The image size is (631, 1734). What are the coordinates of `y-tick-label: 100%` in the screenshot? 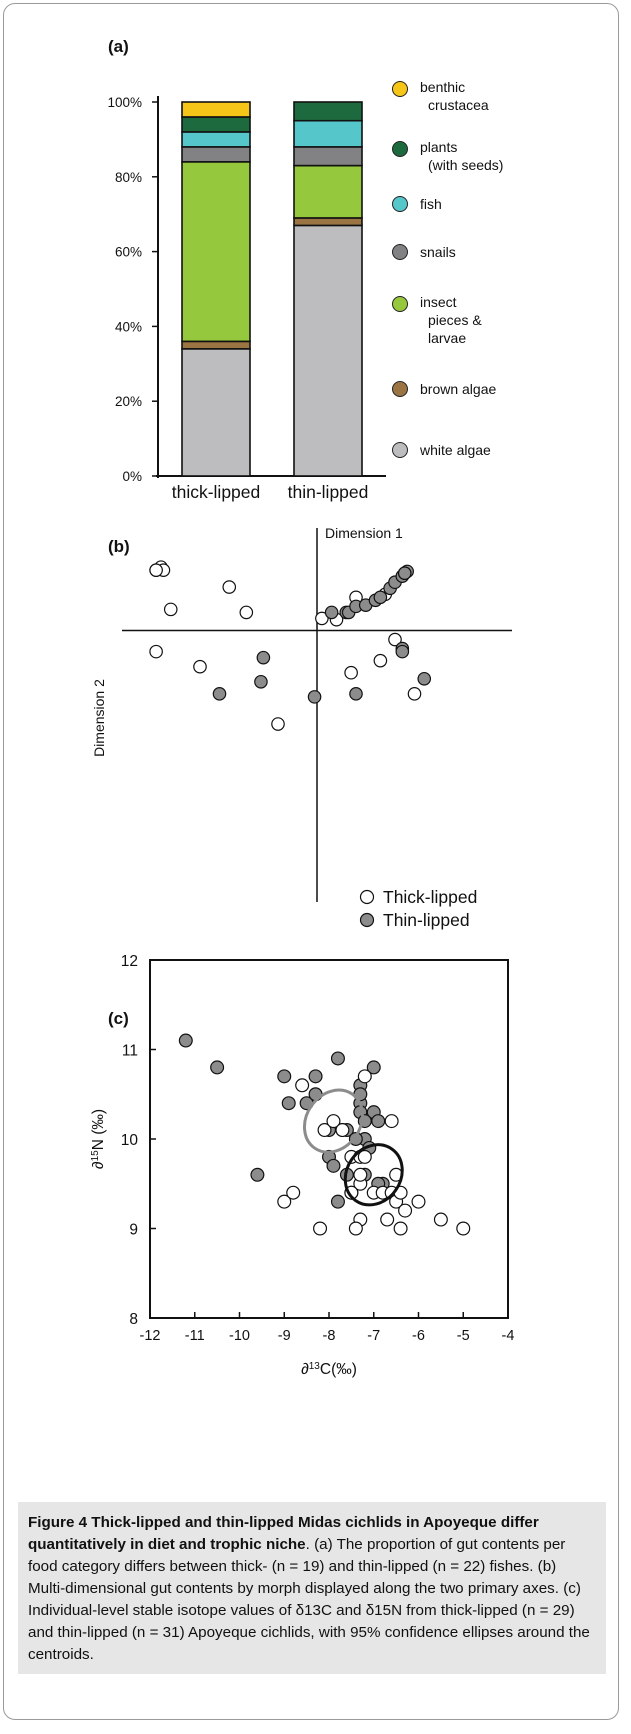 It's located at (124, 102).